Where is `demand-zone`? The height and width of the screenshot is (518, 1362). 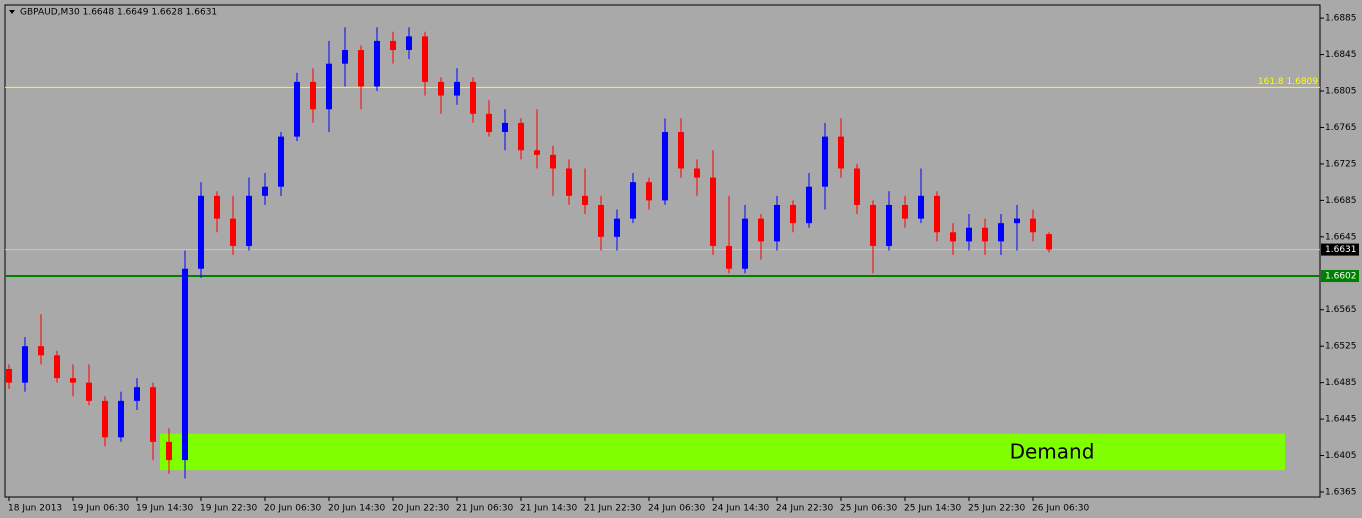 demand-zone is located at coordinates (722, 452).